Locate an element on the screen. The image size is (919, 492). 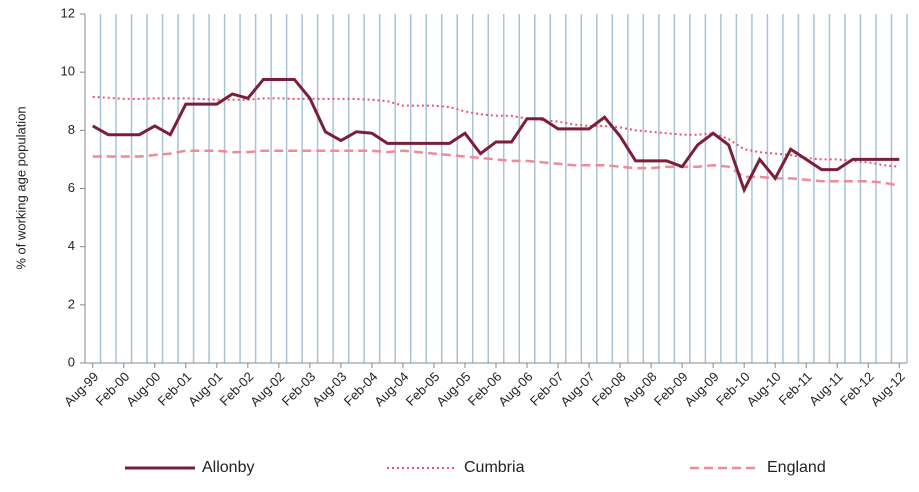
x-tick-label: Feb-11 is located at coordinates (795, 388).